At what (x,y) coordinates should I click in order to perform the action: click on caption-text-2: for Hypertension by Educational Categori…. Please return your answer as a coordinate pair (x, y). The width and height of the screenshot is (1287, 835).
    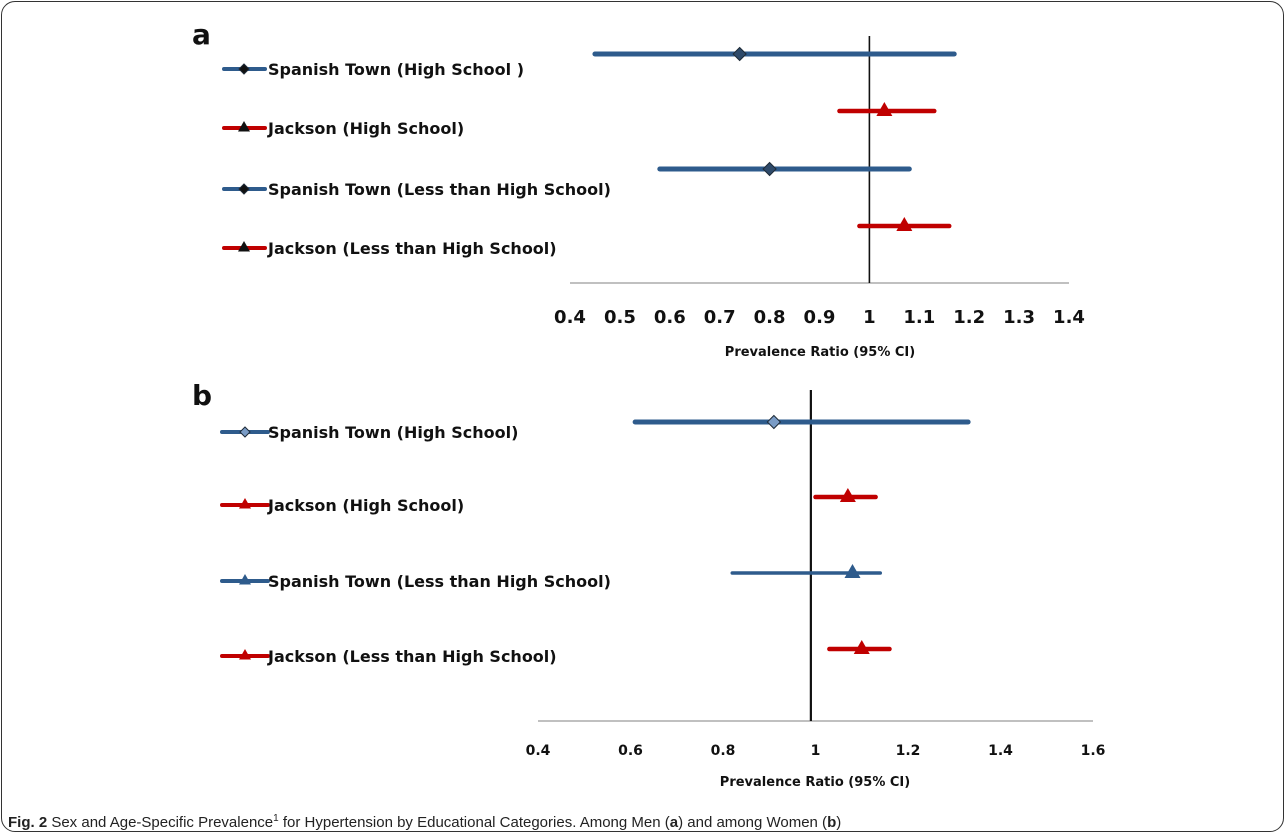
    Looking at the image, I should click on (474, 822).